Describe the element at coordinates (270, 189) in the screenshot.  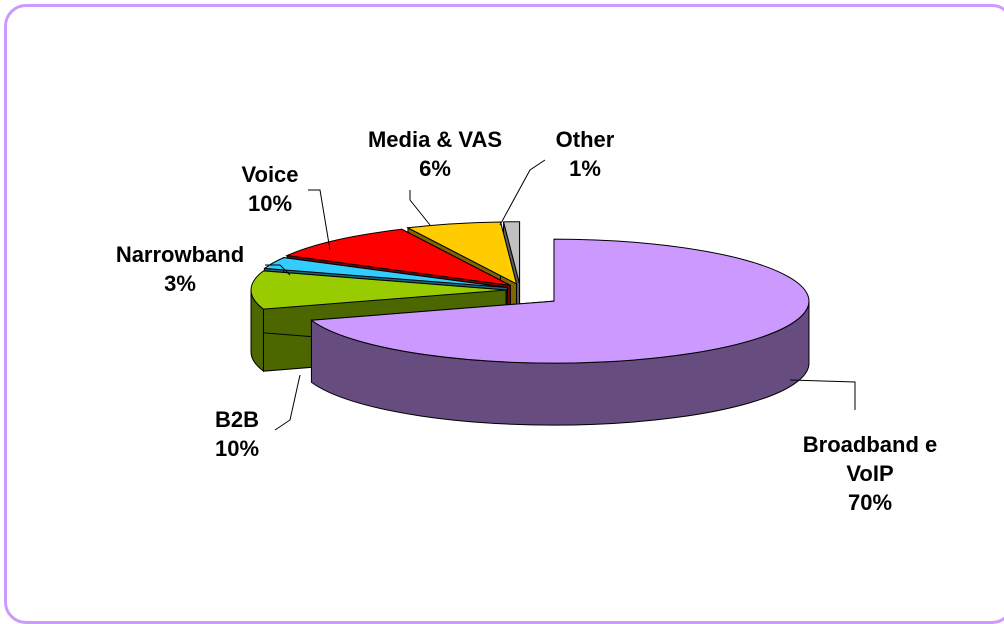
I see `slice-label: Voice 10%` at that location.